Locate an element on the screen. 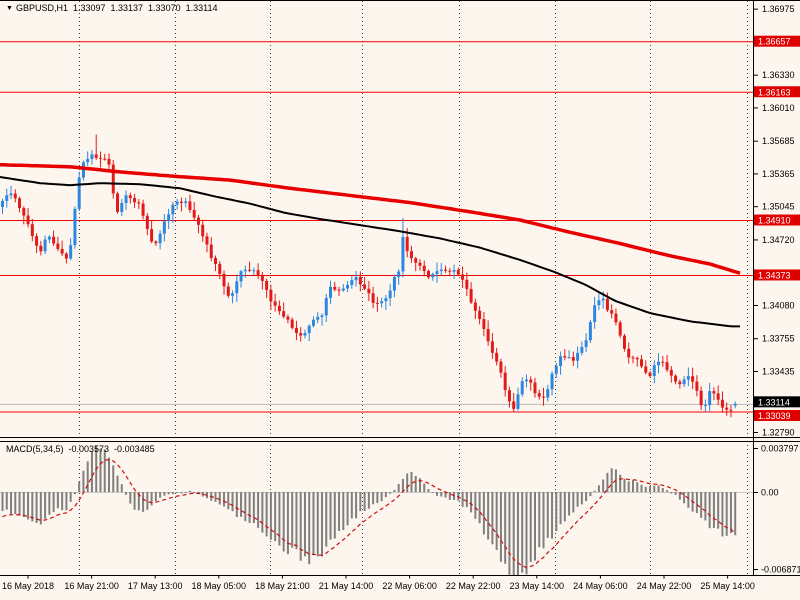 Image resolution: width=800 pixels, height=600 pixels. symbol-label: GBPUSD,H1 is located at coordinates (41, 8).